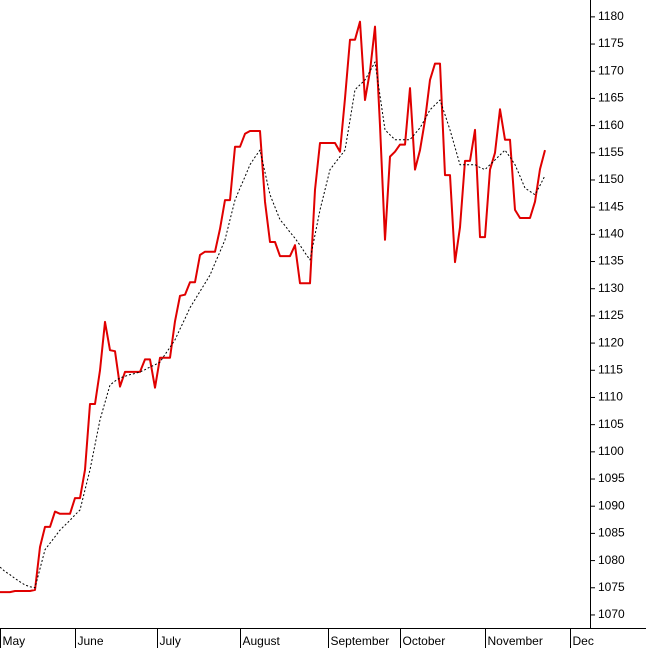 This screenshot has width=646, height=649. Describe the element at coordinates (611, 43) in the screenshot. I see `y-tick-label: 1175` at that location.